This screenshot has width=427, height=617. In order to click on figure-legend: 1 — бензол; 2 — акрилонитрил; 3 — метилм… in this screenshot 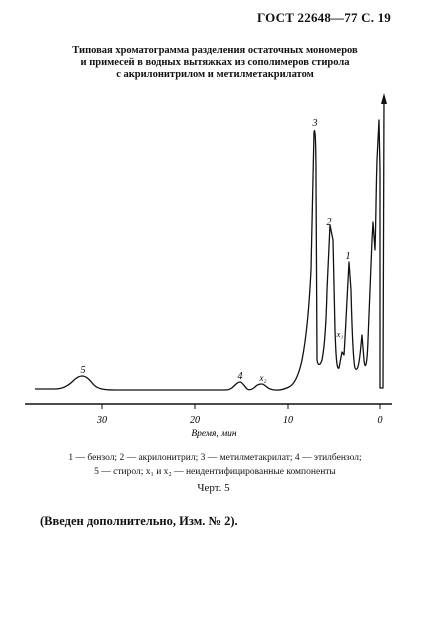, I will do `click(215, 465)`.